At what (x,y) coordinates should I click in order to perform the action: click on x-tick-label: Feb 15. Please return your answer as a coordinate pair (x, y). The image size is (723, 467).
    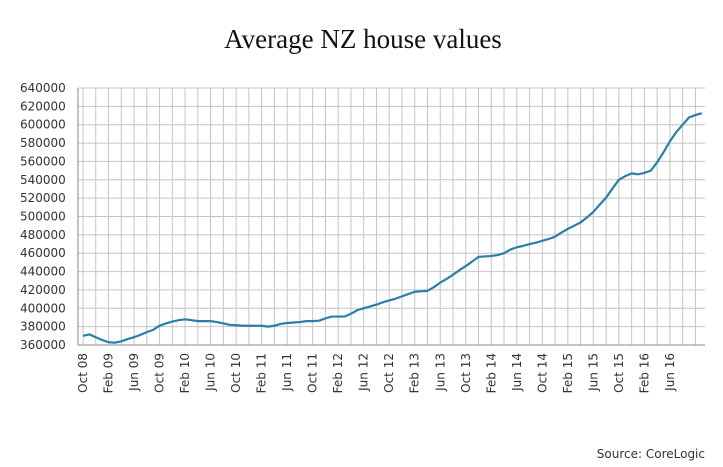
    Looking at the image, I should click on (568, 373).